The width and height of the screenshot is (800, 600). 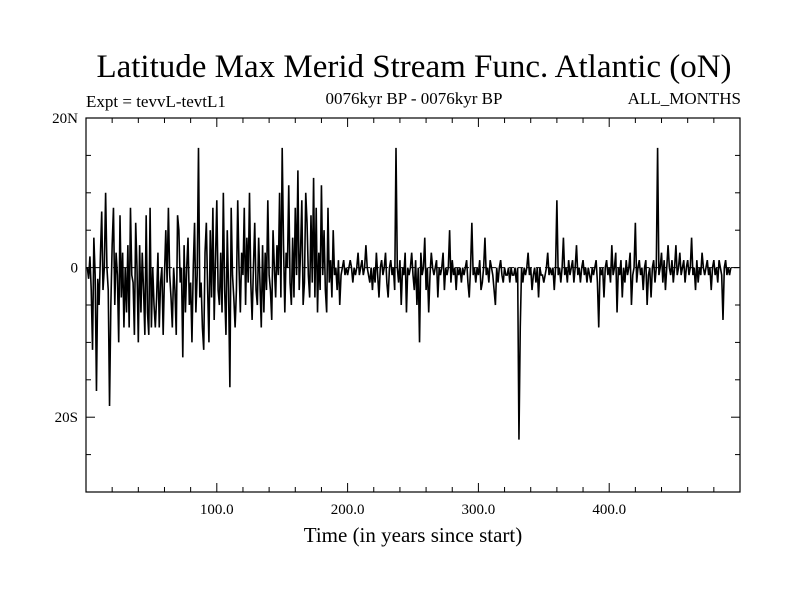 What do you see at coordinates (413, 535) in the screenshot?
I see `x-axis-label: Time (in years since start)` at bounding box center [413, 535].